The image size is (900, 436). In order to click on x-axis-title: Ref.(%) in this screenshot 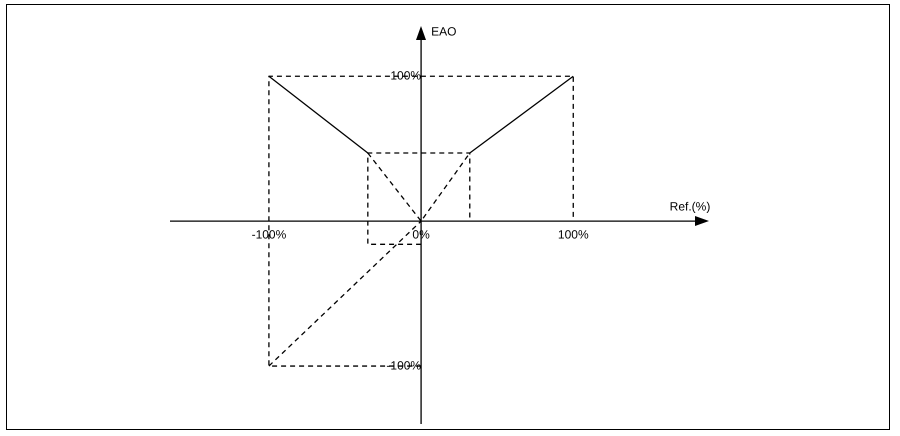, I will do `click(690, 206)`.